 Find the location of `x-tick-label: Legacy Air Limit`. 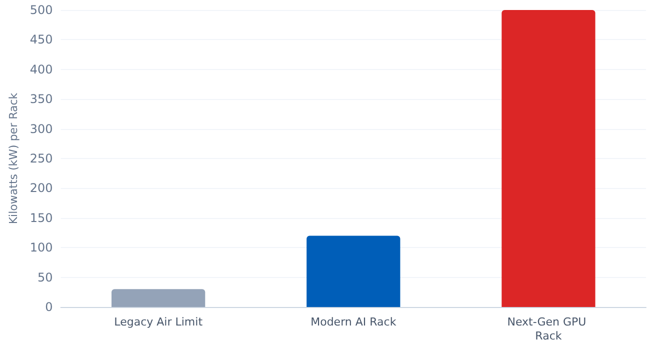

x-tick-label: Legacy Air Limit is located at coordinates (159, 322).